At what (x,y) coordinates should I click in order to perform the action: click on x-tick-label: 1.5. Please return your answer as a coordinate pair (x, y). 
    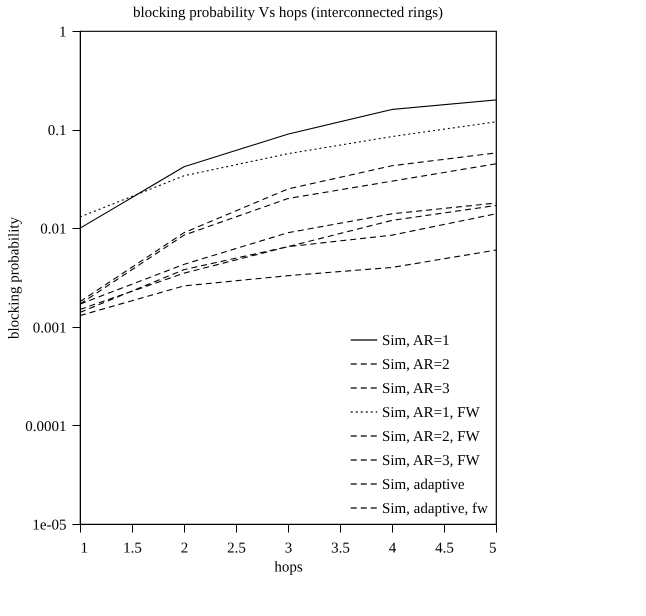
    Looking at the image, I should click on (132, 548).